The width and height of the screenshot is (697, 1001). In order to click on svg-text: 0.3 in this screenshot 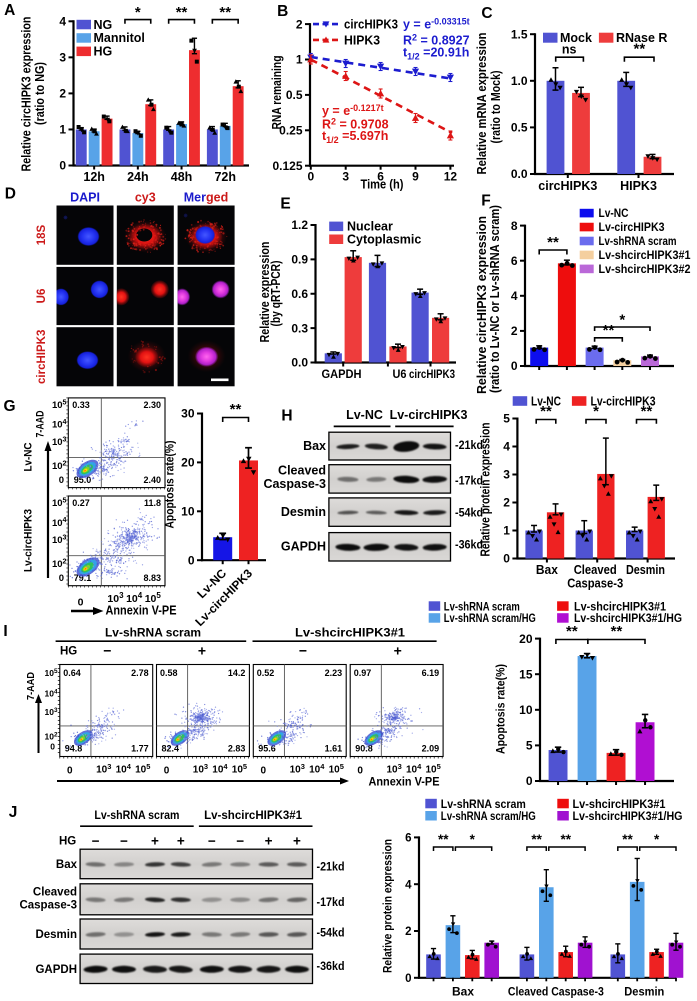, I will do `click(299, 328)`.